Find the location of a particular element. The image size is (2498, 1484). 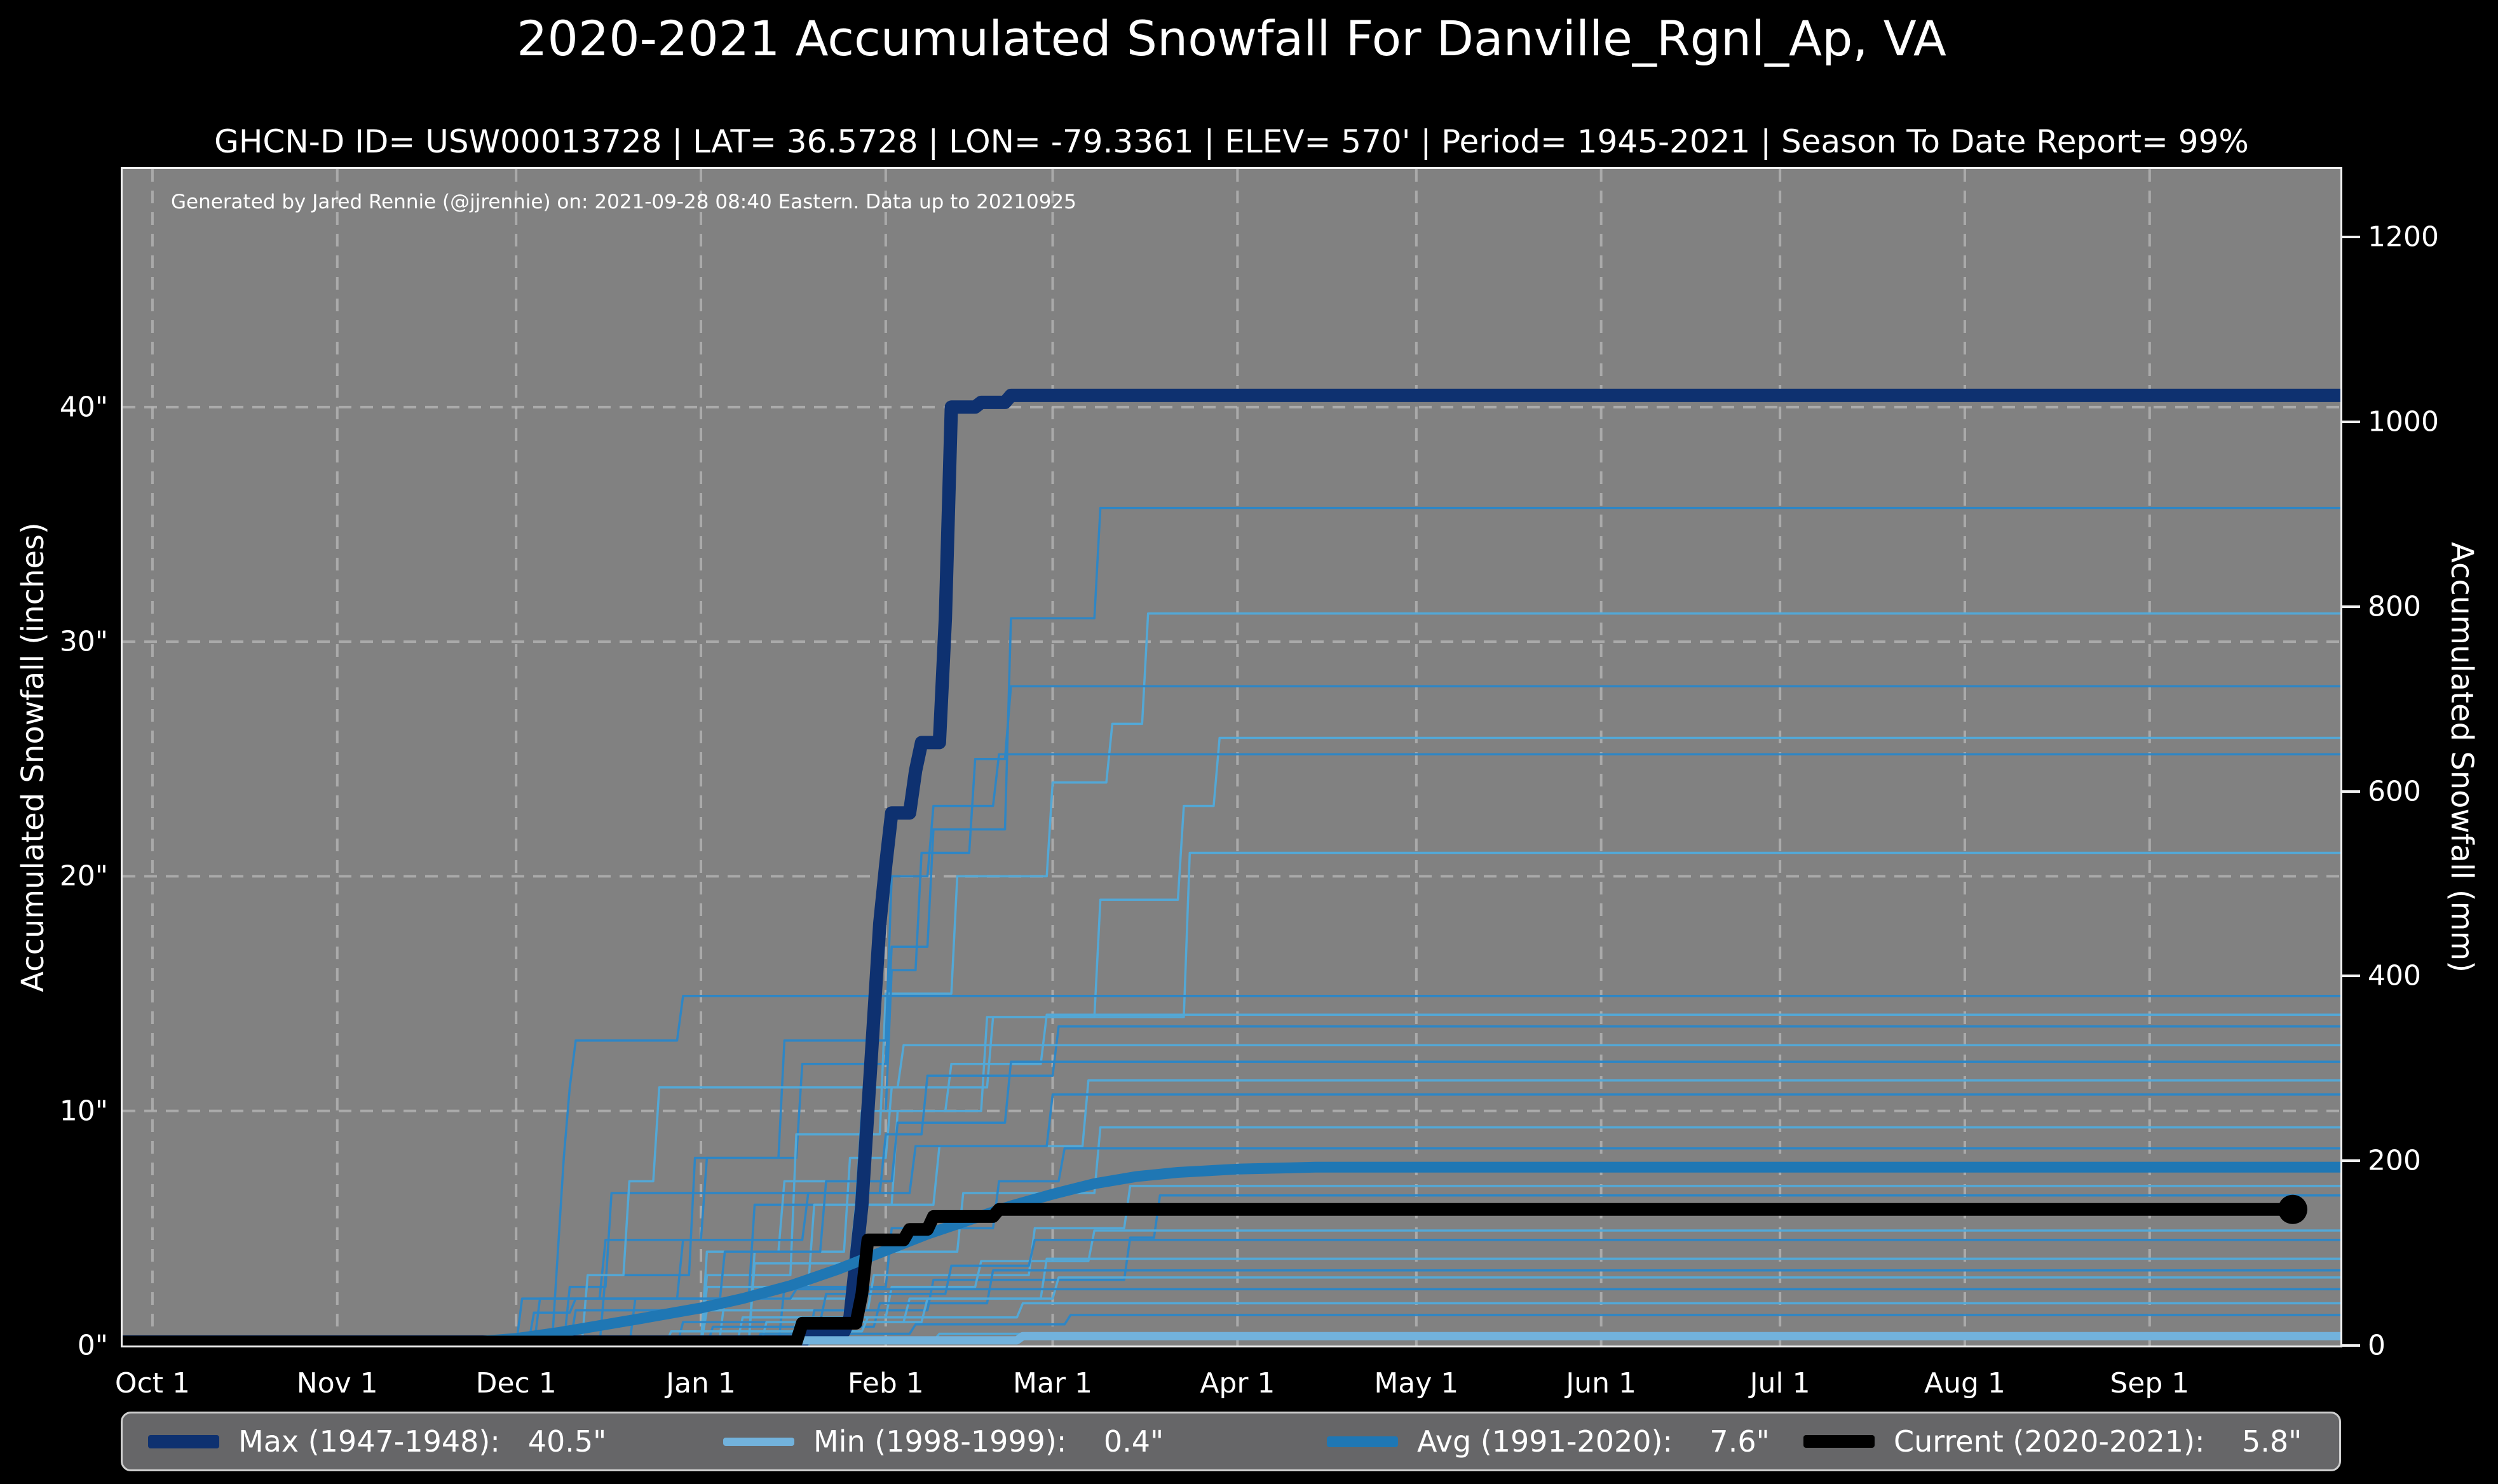

y-tick-label-right: 600 is located at coordinates (2394, 791).